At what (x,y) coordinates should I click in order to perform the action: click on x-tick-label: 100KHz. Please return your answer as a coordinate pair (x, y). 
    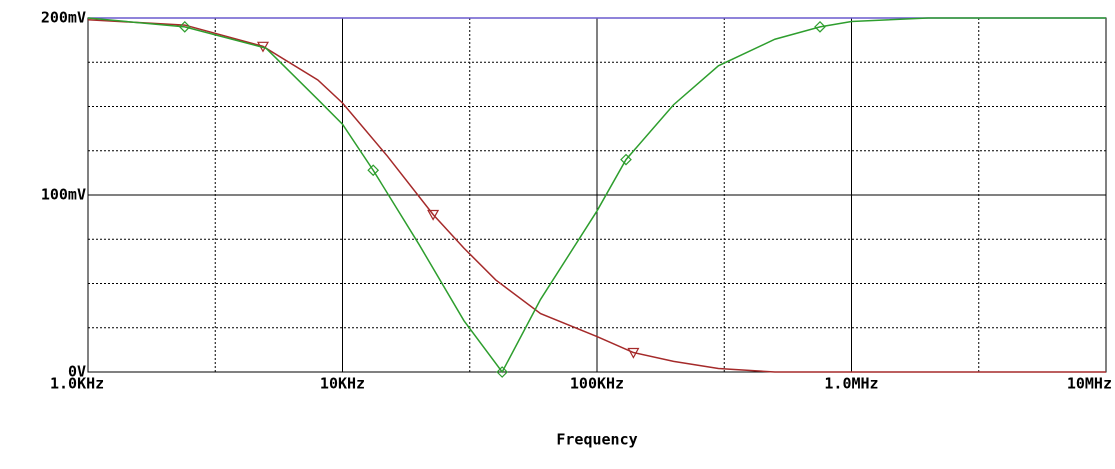
    Looking at the image, I should click on (597, 384).